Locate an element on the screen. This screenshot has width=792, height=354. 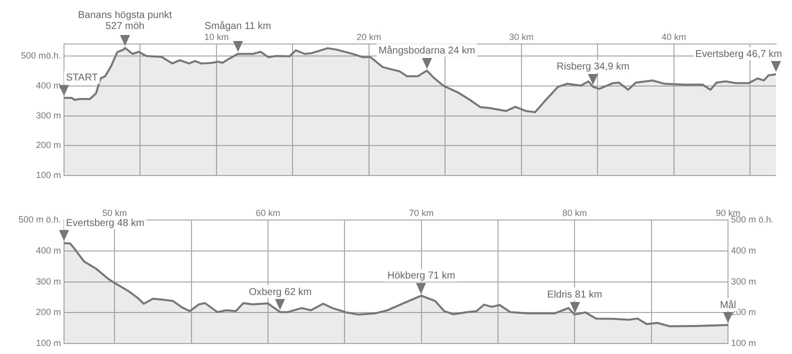
x-tick-label: 50 km is located at coordinates (114, 213).